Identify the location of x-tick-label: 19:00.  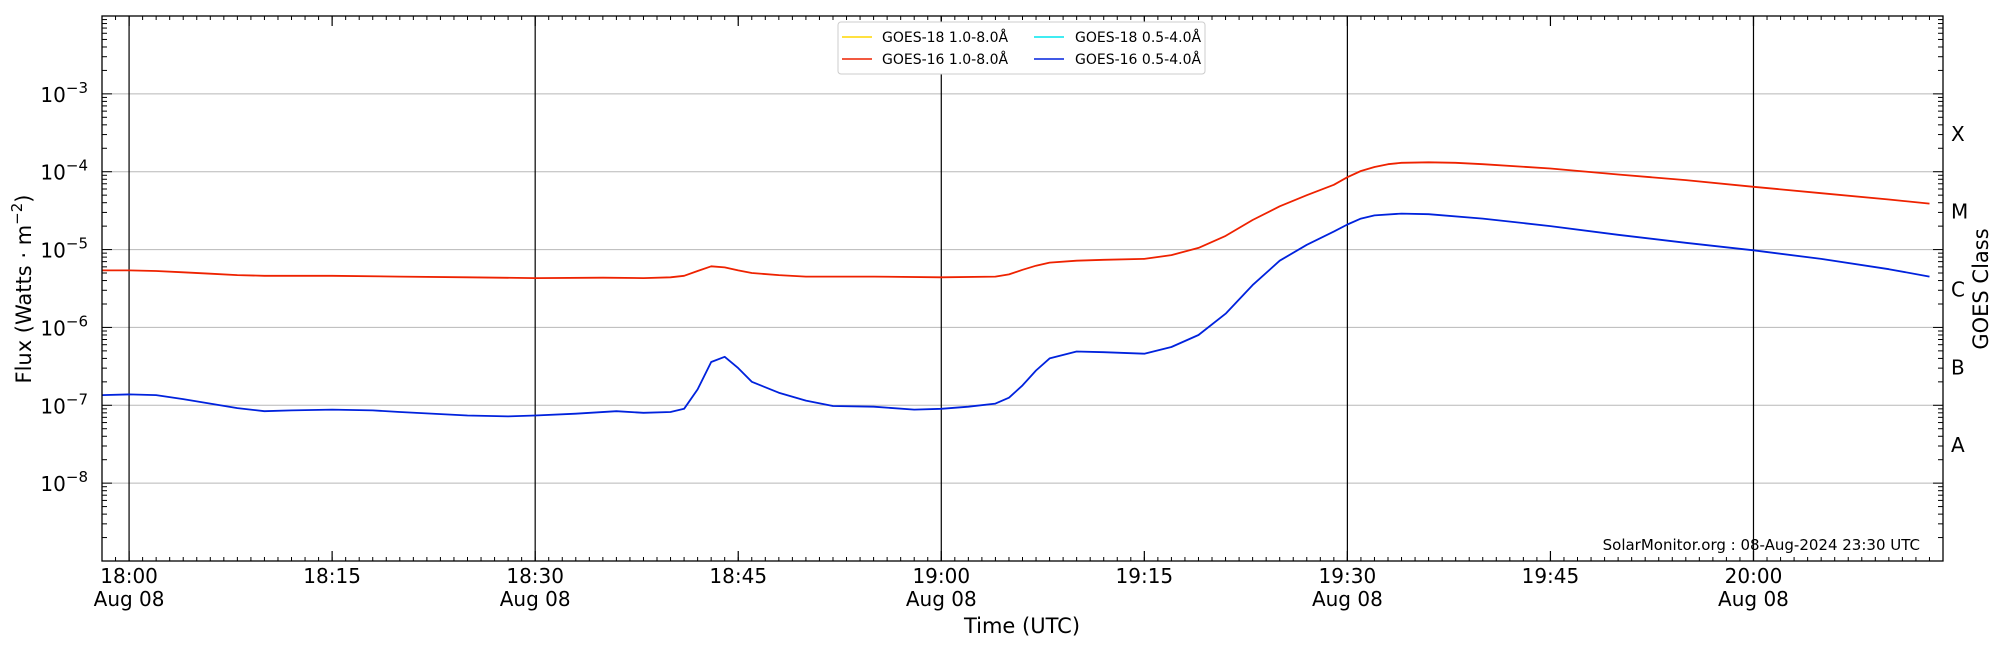
(941, 576).